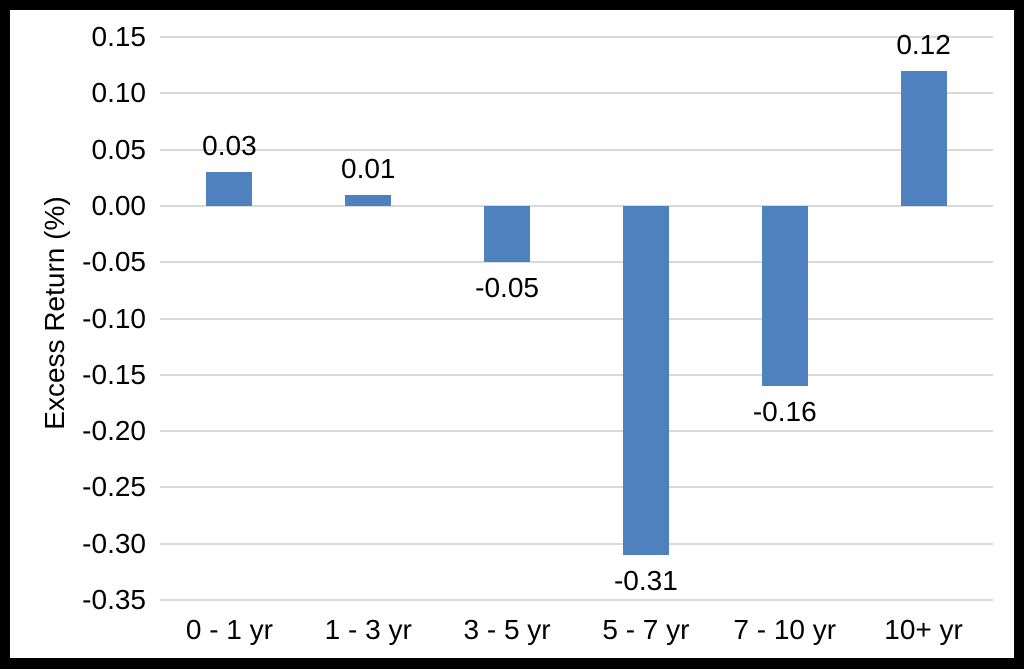  Describe the element at coordinates (114, 262) in the screenshot. I see `y-tick-label: -0.05` at that location.